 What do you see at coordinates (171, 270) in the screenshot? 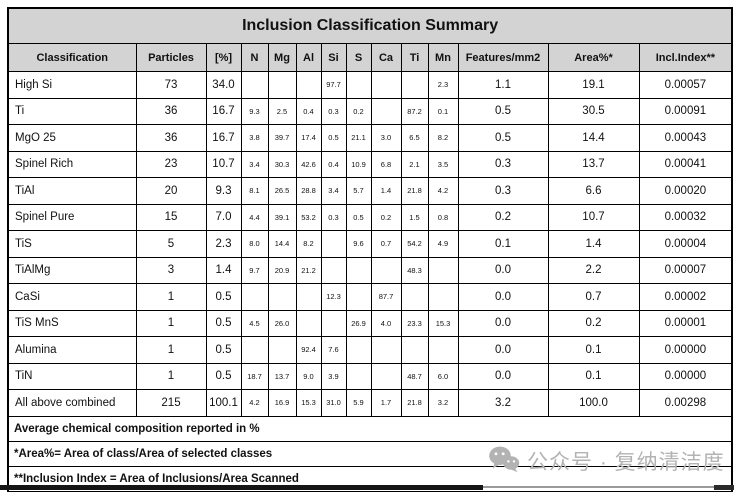
I see `value-cell: 3` at bounding box center [171, 270].